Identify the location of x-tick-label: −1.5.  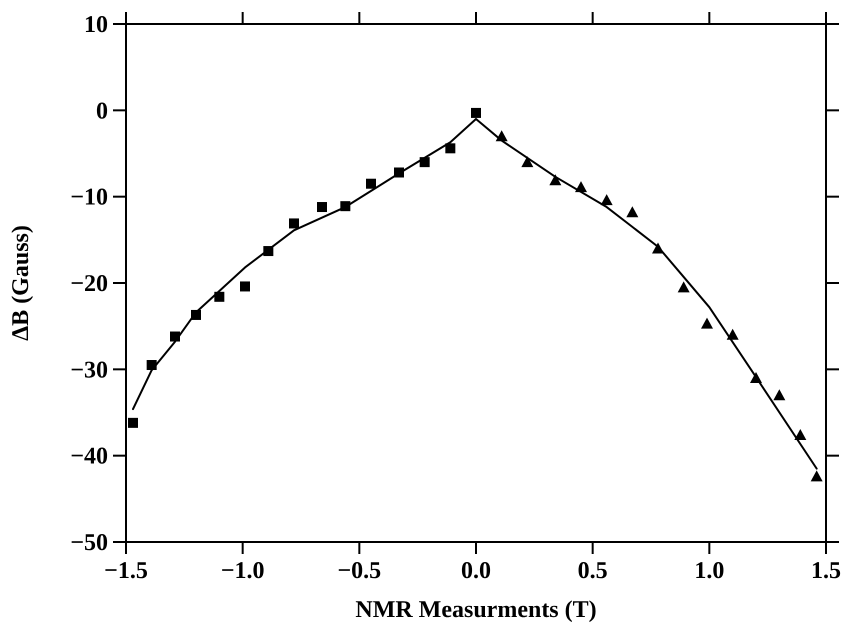
(126, 571).